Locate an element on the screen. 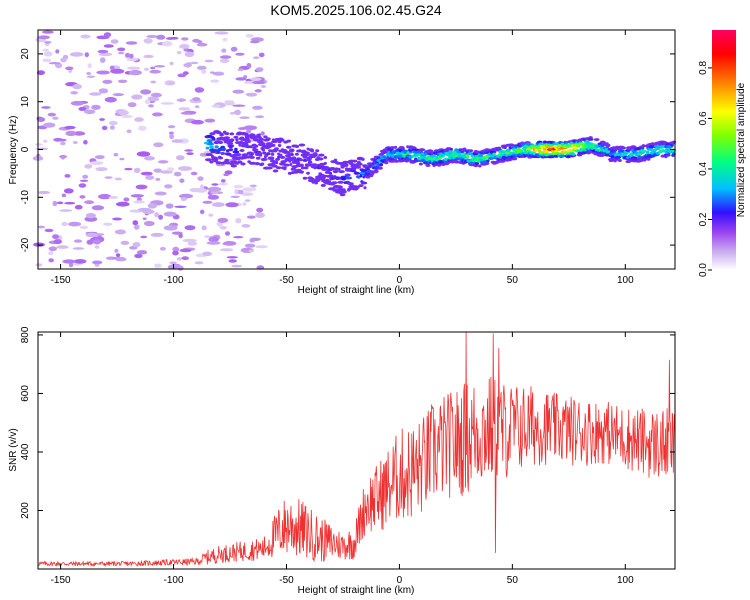 The image size is (750, 600). snr-y-axis-label: SNR (v/v) is located at coordinates (13, 449).